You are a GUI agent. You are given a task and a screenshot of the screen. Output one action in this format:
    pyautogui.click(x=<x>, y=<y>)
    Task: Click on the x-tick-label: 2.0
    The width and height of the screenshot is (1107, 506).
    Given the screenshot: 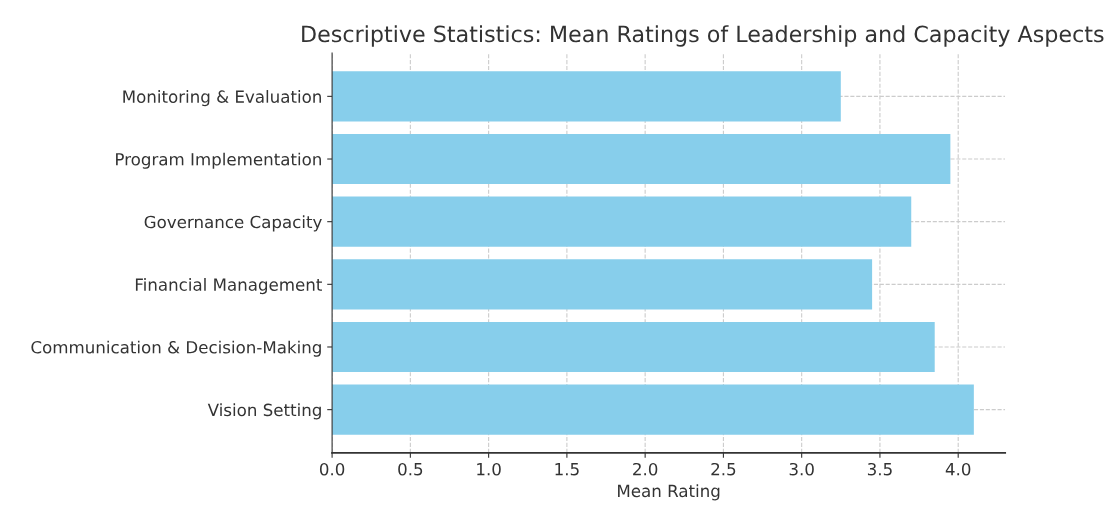 What is the action you would take?
    pyautogui.click(x=645, y=469)
    